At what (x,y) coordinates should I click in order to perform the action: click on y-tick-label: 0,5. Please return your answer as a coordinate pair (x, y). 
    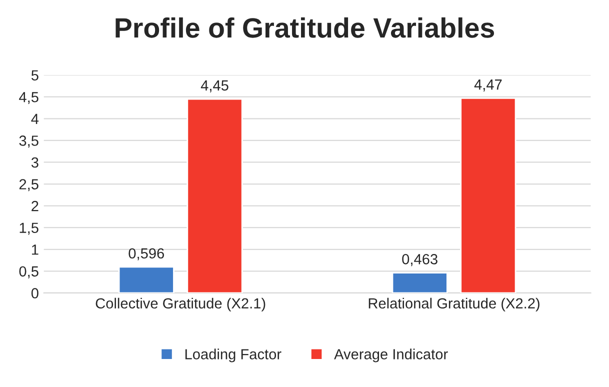
    Looking at the image, I should click on (28, 272).